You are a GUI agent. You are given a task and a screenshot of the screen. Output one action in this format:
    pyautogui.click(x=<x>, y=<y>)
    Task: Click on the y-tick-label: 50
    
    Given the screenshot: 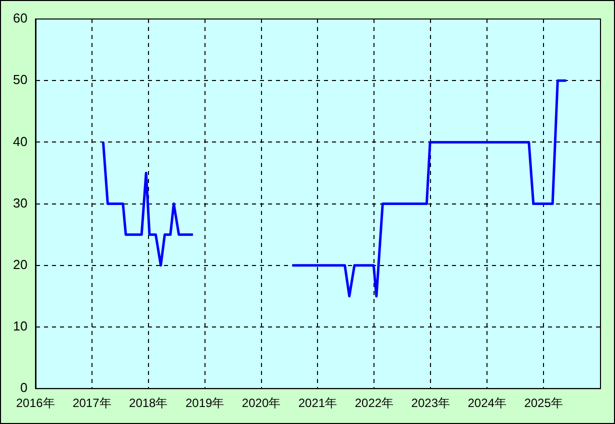 What is the action you would take?
    pyautogui.click(x=20, y=80)
    